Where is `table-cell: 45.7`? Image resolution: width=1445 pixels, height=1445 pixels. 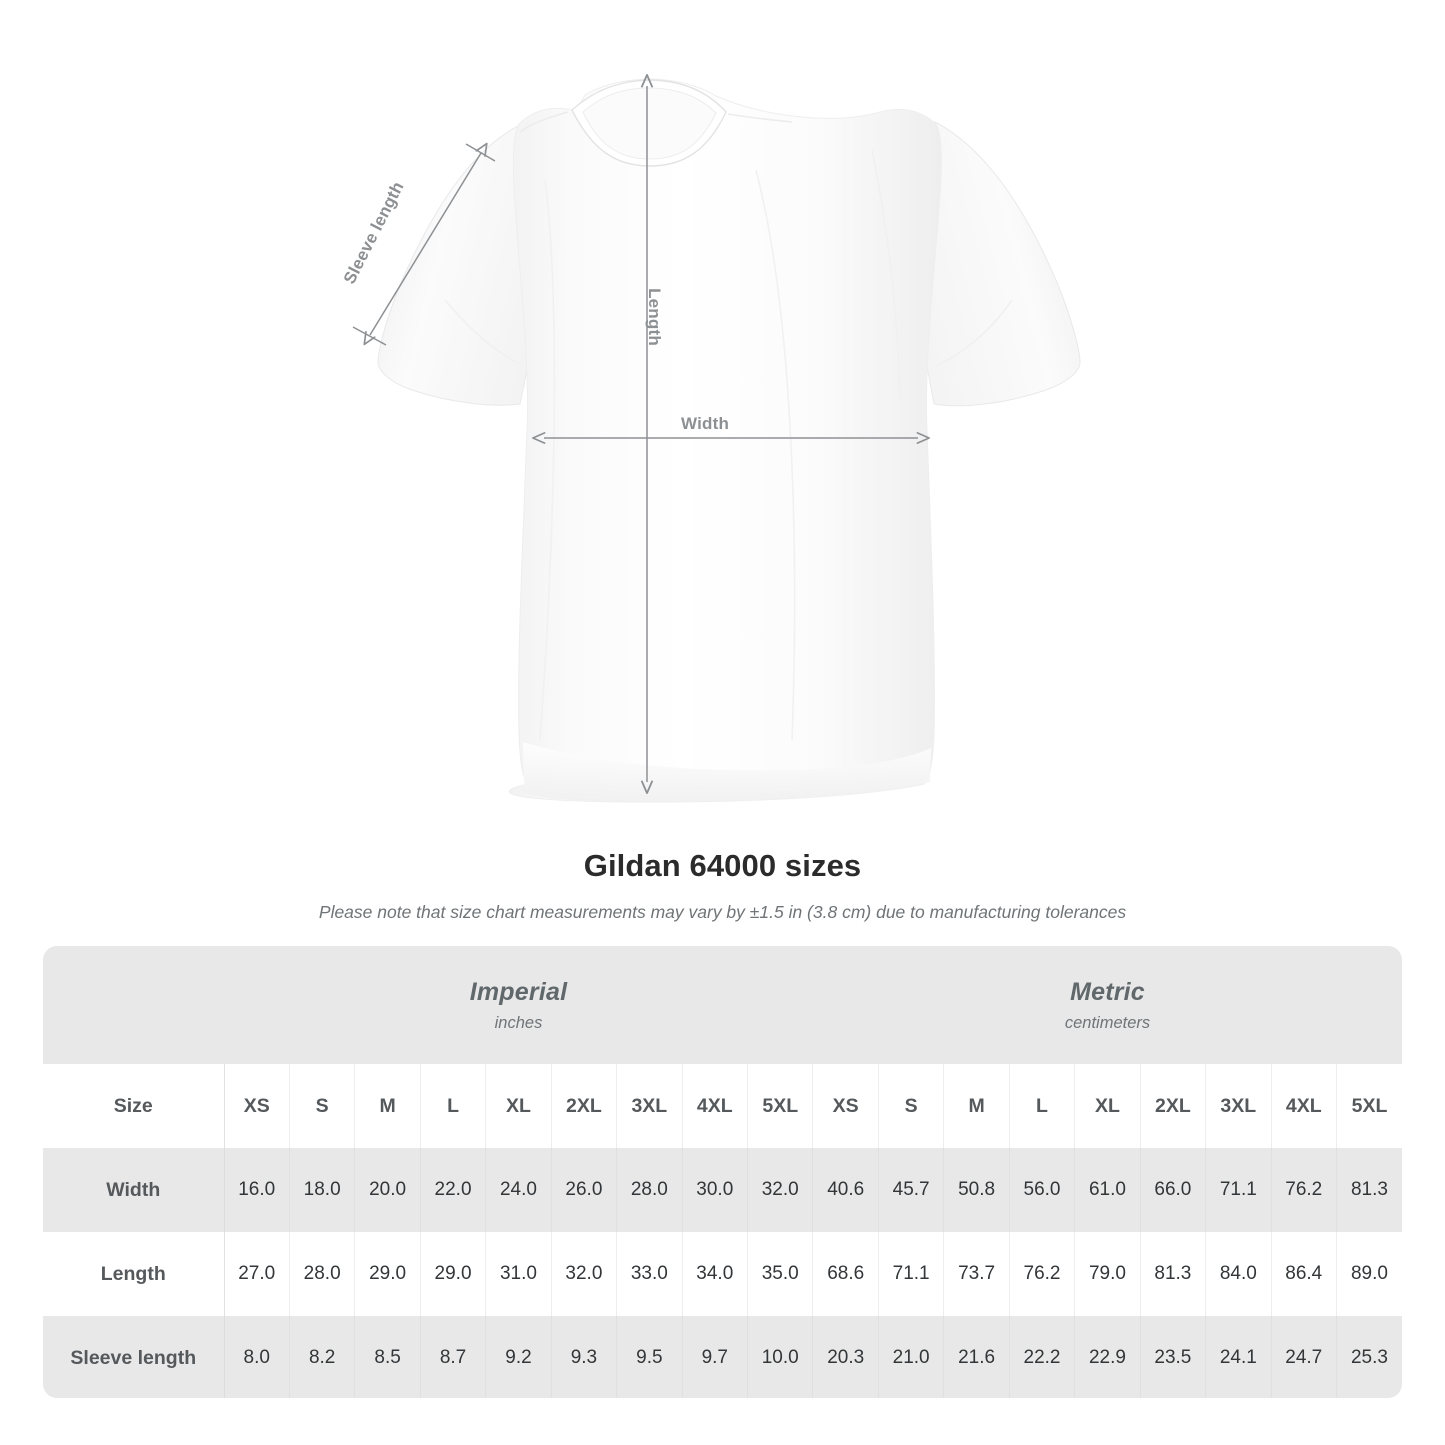
table-cell: 45.7 is located at coordinates (911, 1190).